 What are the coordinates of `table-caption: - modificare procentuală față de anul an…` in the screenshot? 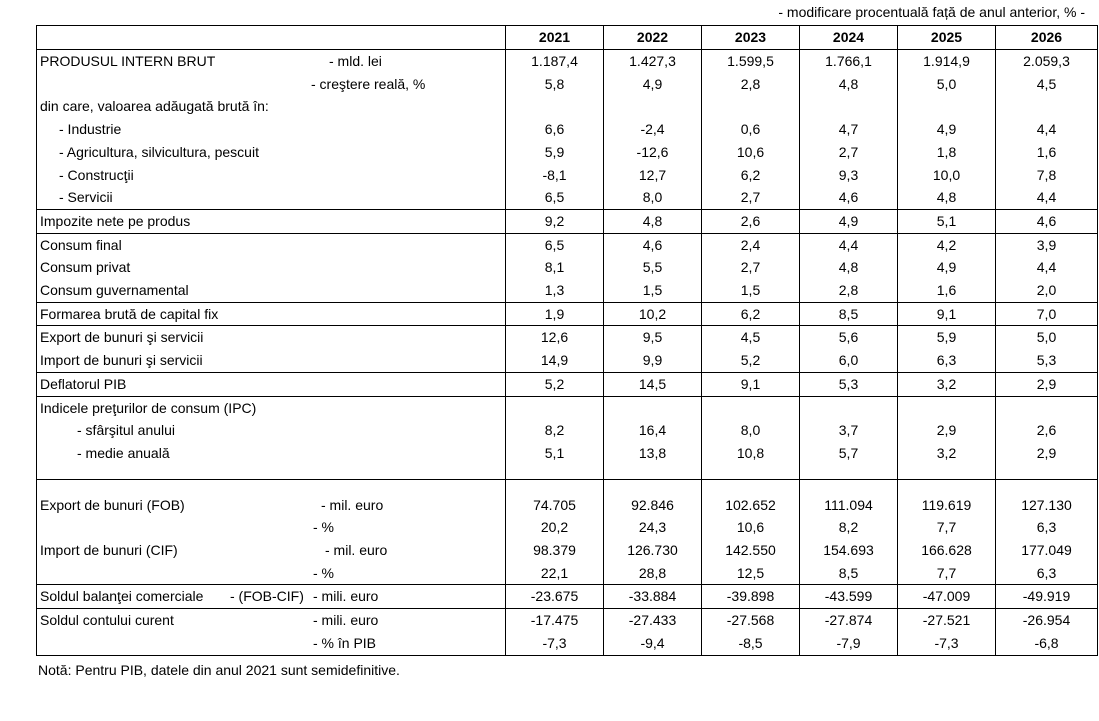 It's located at (931, 12).